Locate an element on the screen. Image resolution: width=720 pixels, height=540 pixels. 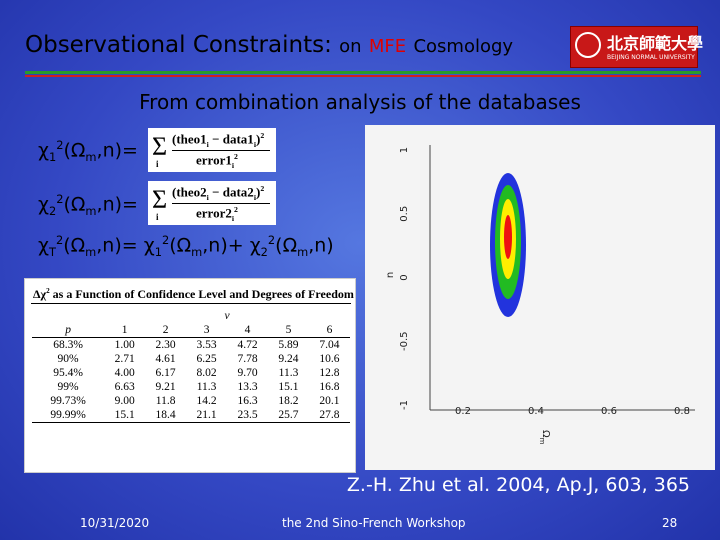
t: (theo1 is located at coordinates (189, 139).